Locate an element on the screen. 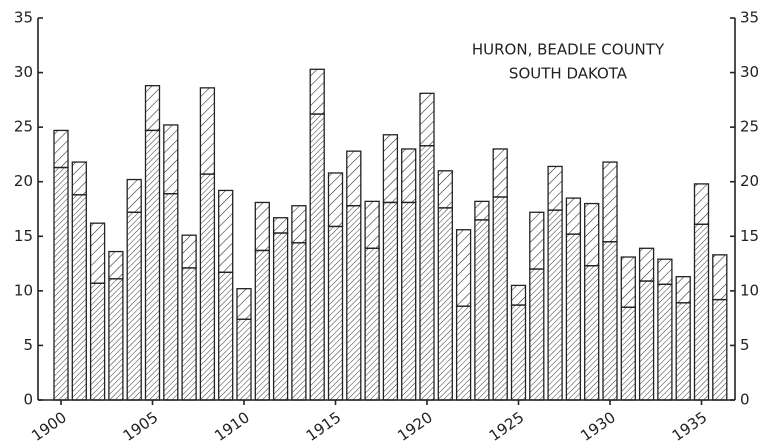 The width and height of the screenshot is (777, 442). y2-tick-label: 0 is located at coordinates (745, 400).